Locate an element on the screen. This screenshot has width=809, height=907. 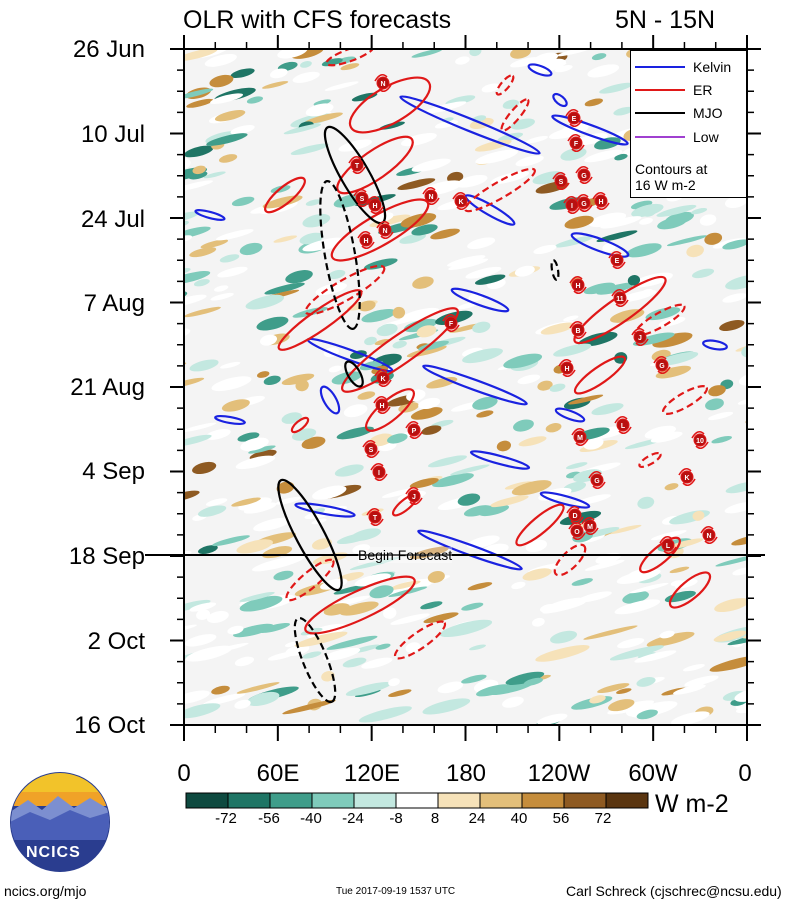
storm-marker: G is located at coordinates (597, 480).